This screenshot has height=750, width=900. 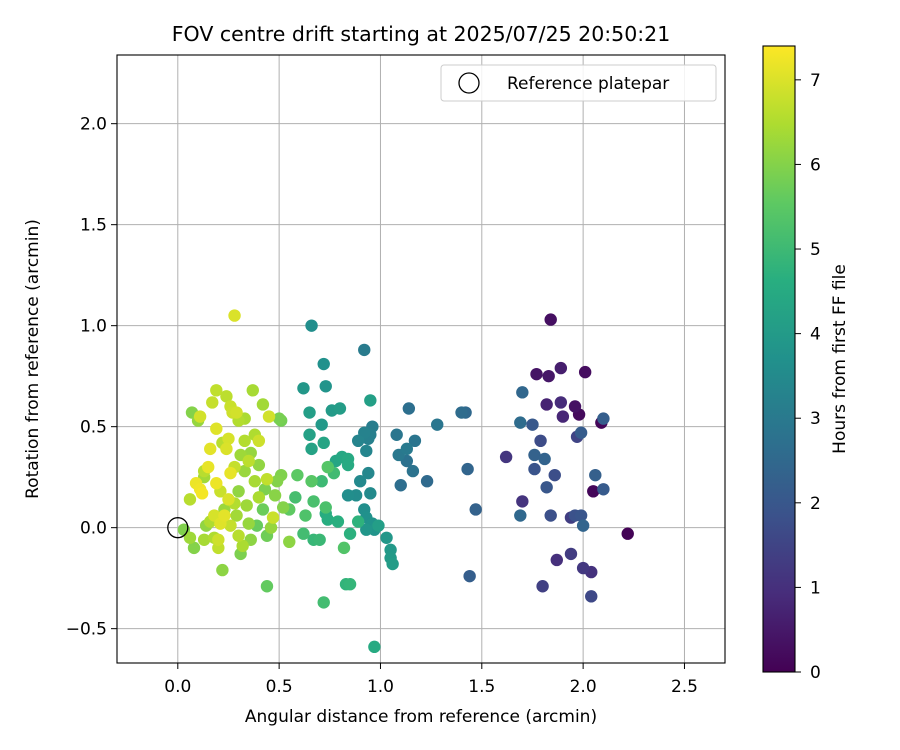 What do you see at coordinates (421, 717) in the screenshot?
I see `x-axis-label: Angular distance from reference (arcmin)` at bounding box center [421, 717].